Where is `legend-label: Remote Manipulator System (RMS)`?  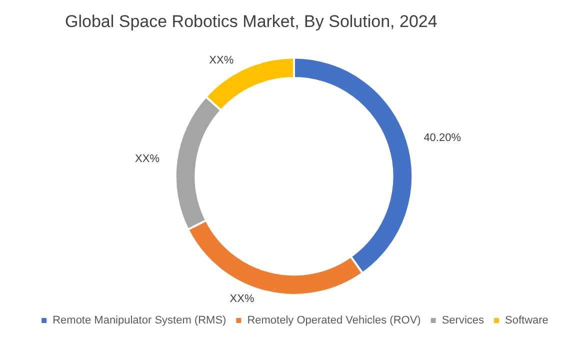
legend-label: Remote Manipulator System (RMS) is located at coordinates (139, 320).